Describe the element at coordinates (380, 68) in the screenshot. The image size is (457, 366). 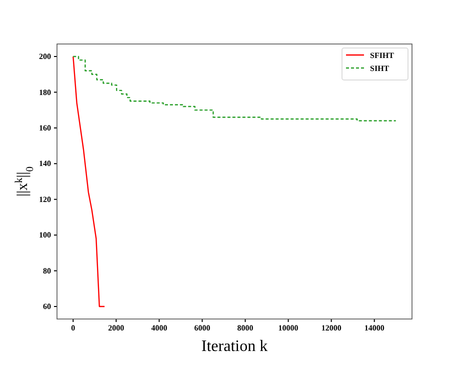
I see `legend-label: SIHT` at that location.